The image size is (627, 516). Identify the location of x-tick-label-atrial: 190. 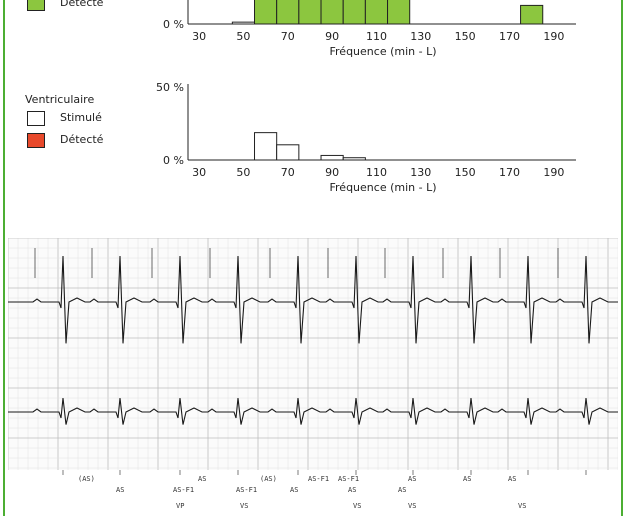
(553, 36).